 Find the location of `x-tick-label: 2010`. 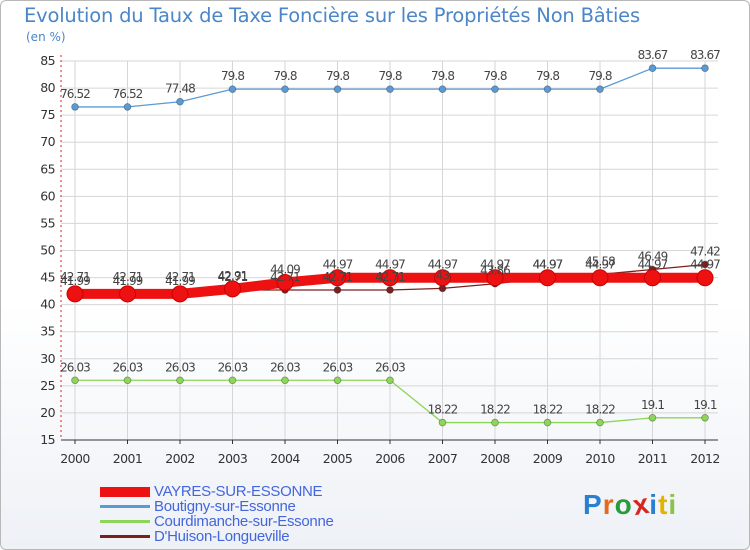

x-tick-label: 2010 is located at coordinates (600, 458).